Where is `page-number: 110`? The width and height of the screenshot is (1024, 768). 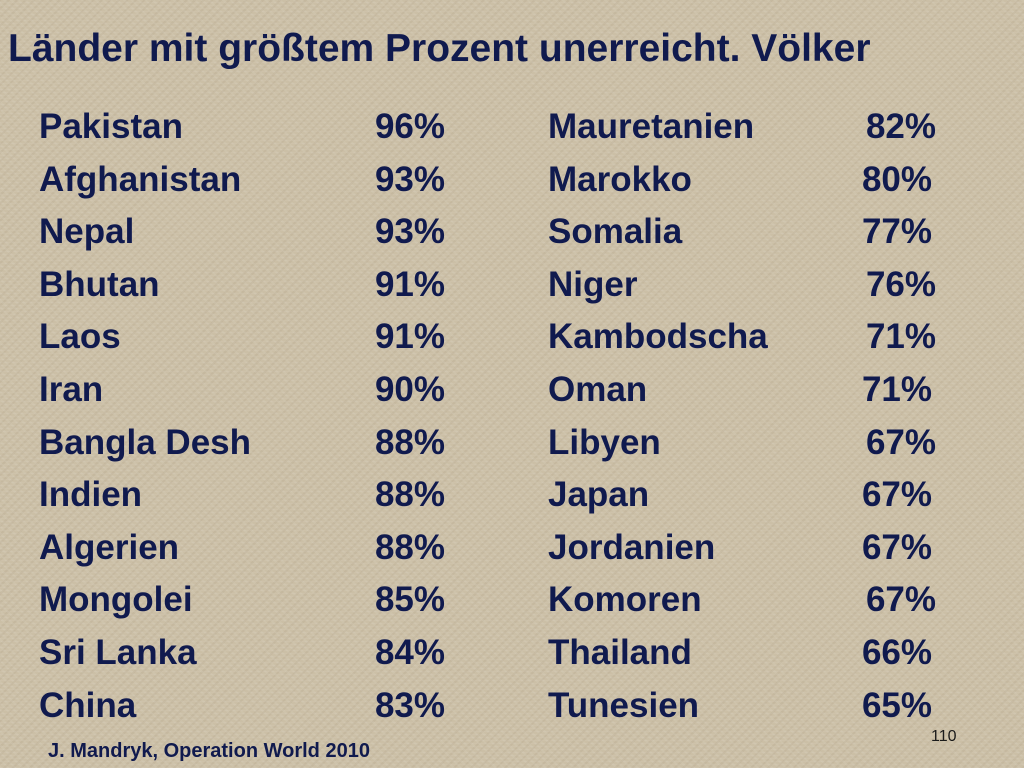
page-number: 110 is located at coordinates (944, 736).